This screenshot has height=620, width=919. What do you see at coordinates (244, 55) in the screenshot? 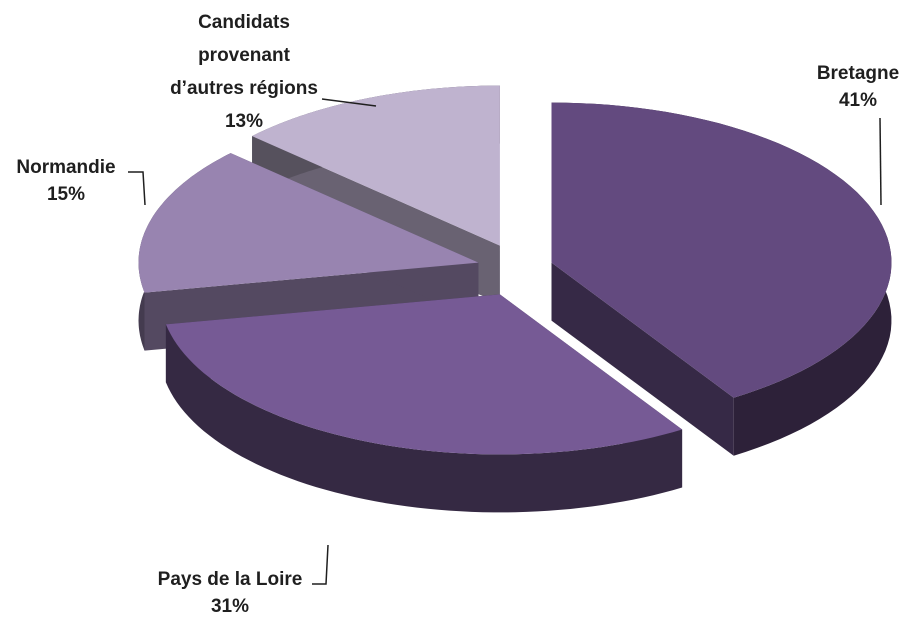
I see `category-label: Candidats provenant d’autres régions` at bounding box center [244, 55].